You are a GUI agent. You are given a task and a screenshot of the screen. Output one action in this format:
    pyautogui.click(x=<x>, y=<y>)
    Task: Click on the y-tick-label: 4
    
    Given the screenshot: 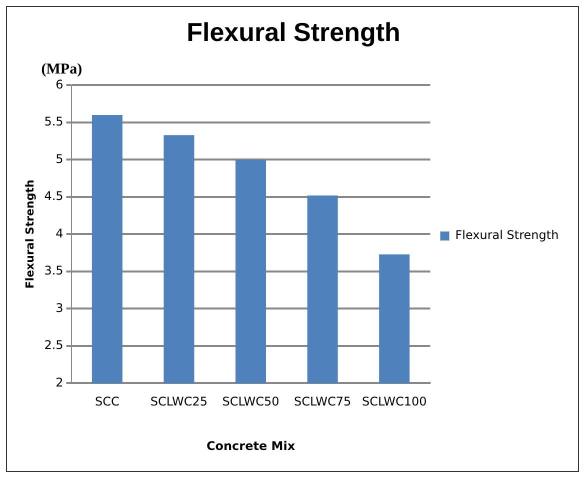 What is the action you would take?
    pyautogui.click(x=60, y=233)
    